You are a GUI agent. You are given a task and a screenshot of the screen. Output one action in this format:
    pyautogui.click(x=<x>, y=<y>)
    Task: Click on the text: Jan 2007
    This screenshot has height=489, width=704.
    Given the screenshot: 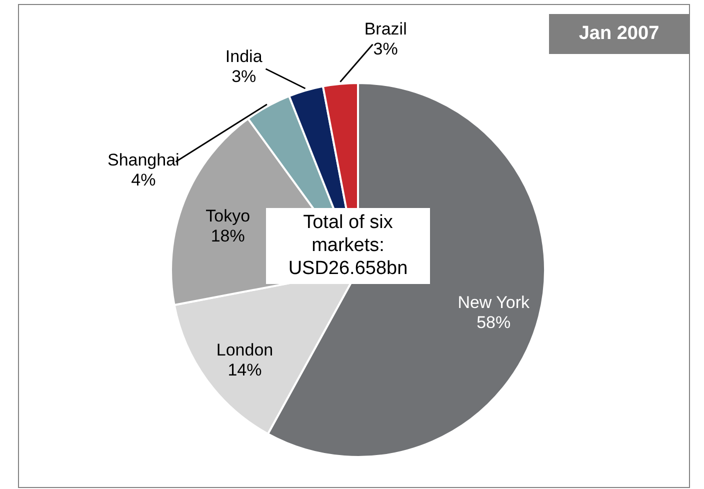 What is the action you would take?
    pyautogui.click(x=619, y=34)
    